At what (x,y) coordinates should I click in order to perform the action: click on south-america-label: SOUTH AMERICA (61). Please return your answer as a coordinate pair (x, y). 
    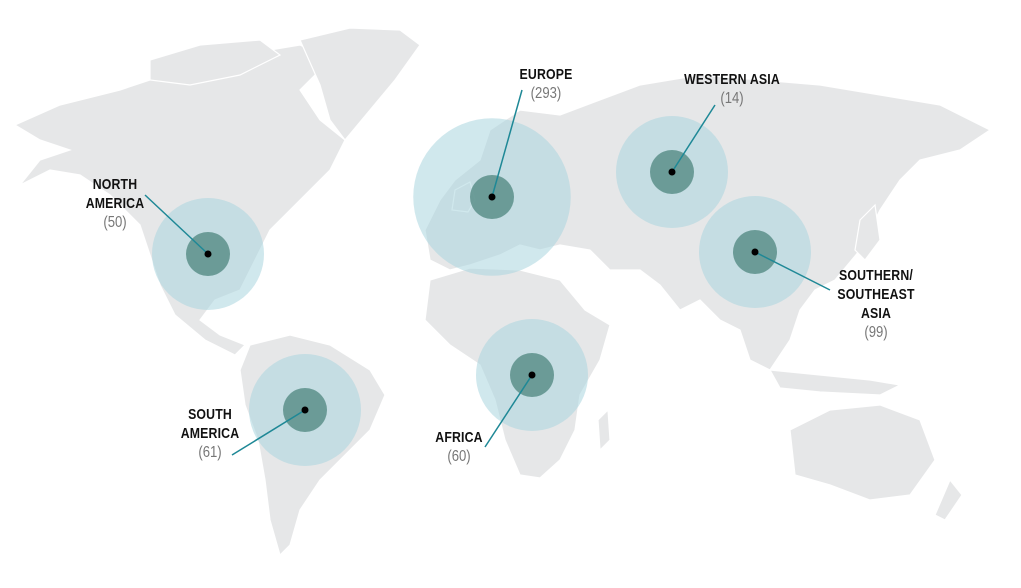
    Looking at the image, I should click on (210, 433).